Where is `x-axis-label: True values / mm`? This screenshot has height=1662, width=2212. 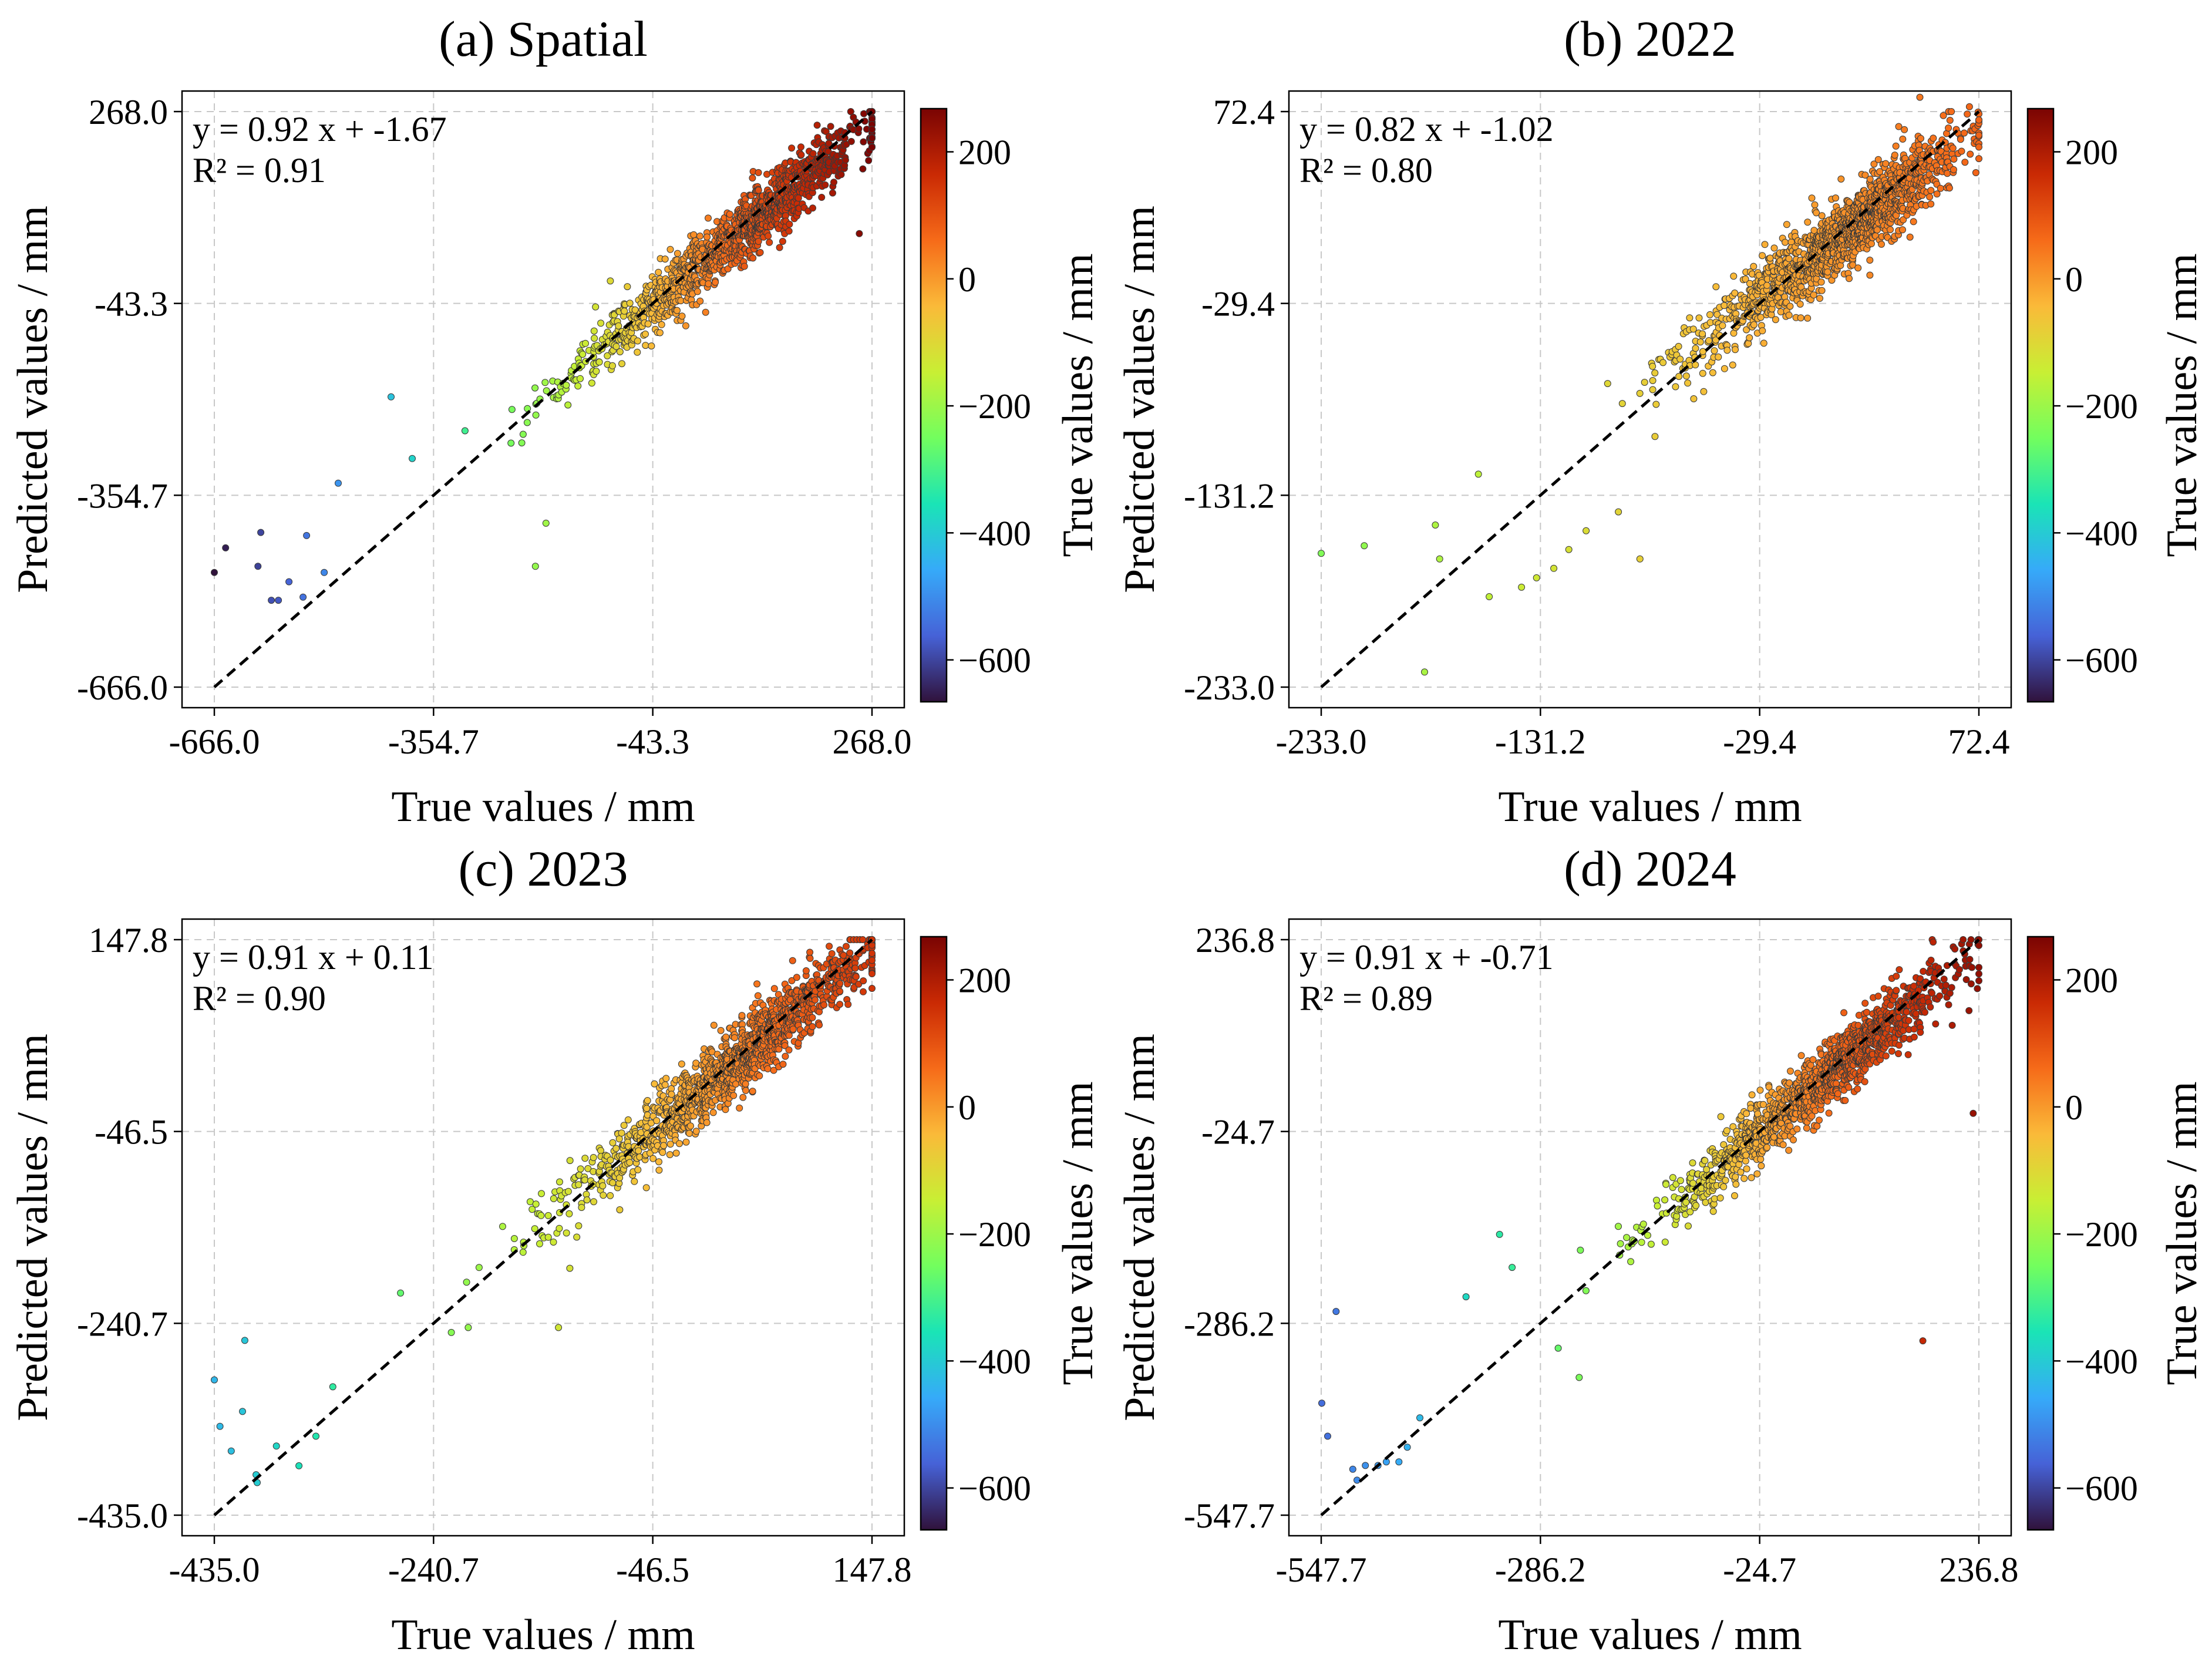 x-axis-label: True values / mm is located at coordinates (543, 807).